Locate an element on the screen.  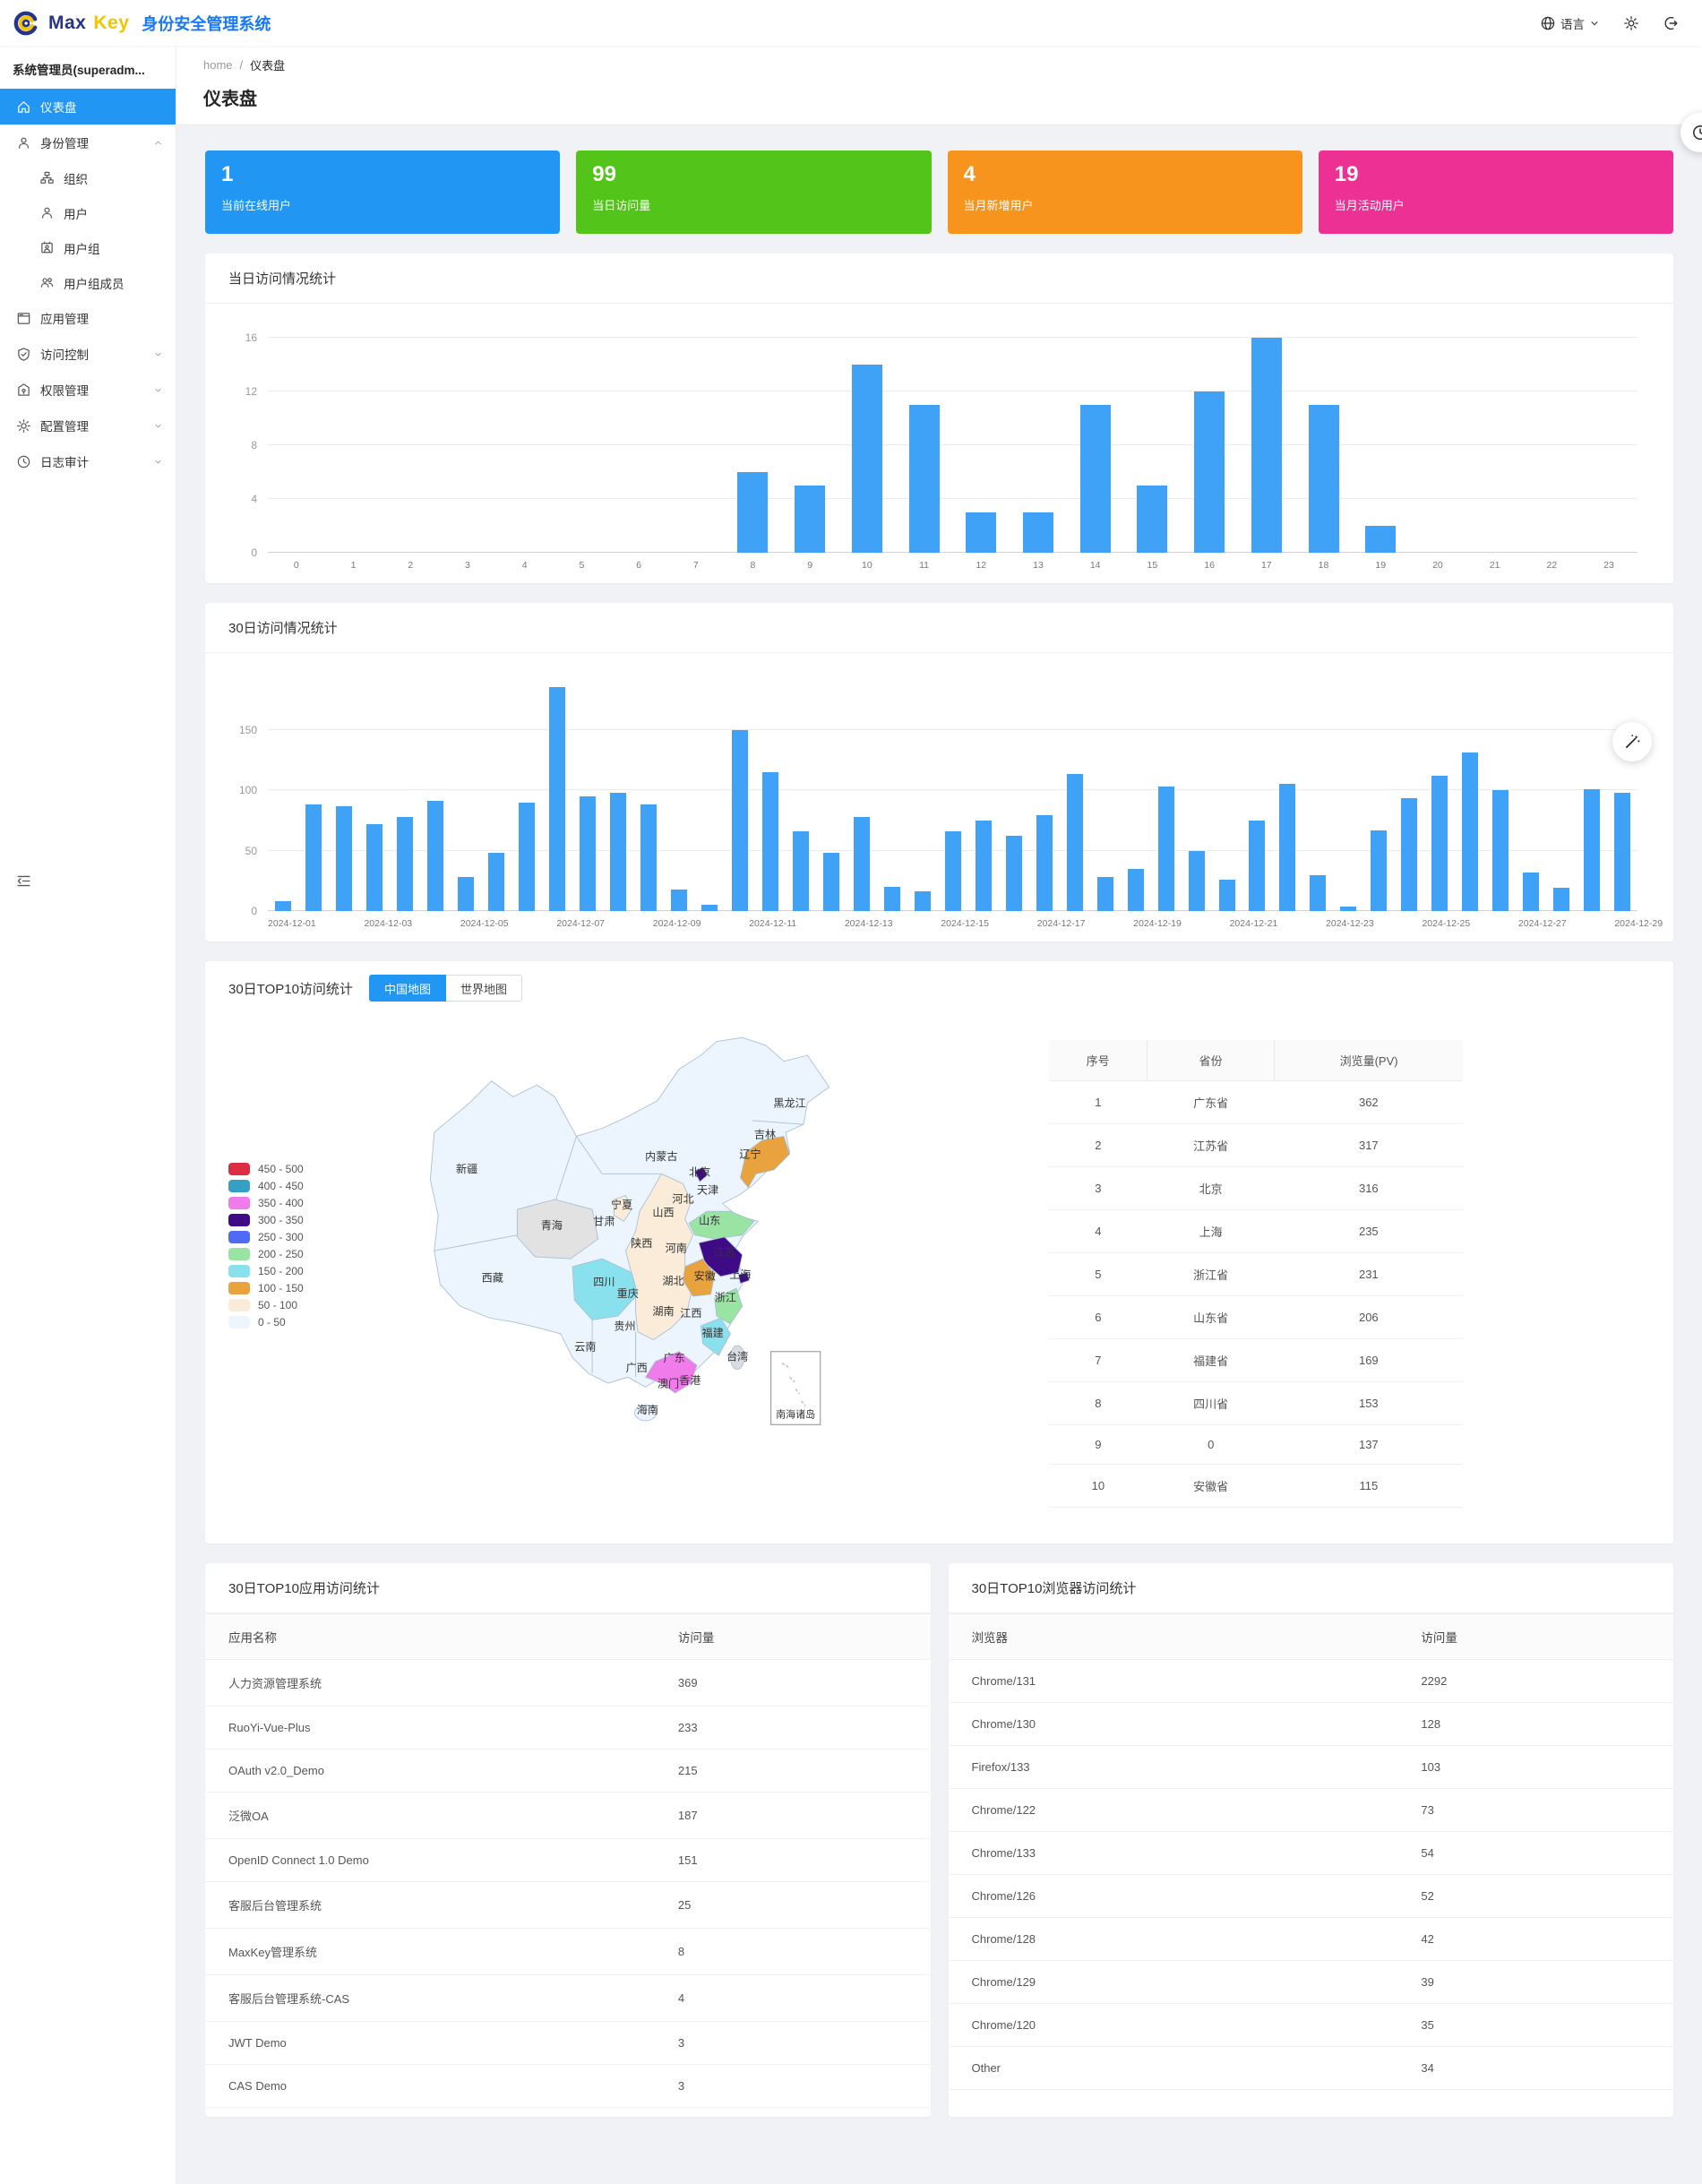
sidebar-item-identity: 身份管理 is located at coordinates (88, 142).